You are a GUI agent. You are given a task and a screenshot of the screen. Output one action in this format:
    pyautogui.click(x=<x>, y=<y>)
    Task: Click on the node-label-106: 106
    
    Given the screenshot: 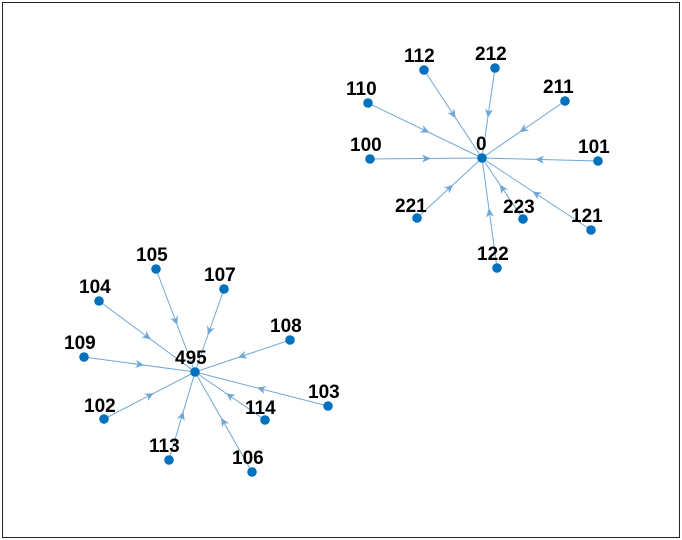 What is the action you would take?
    pyautogui.click(x=248, y=458)
    